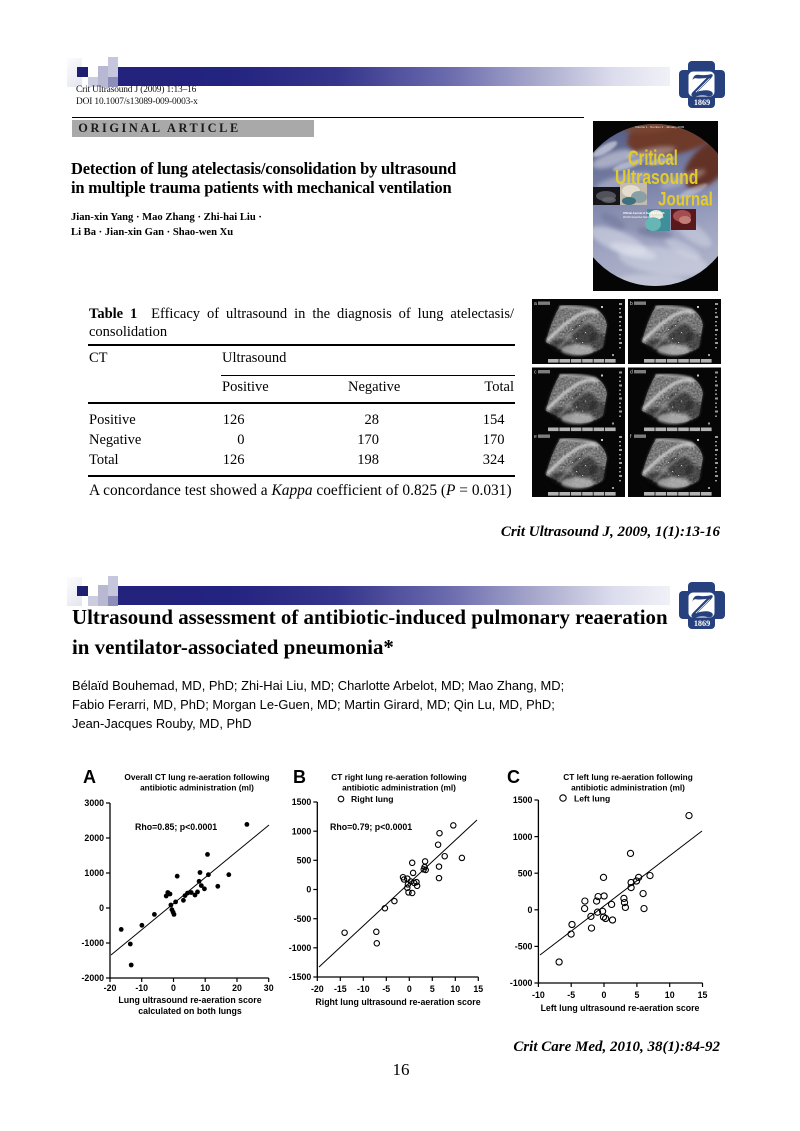  What do you see at coordinates (656, 177) in the screenshot?
I see `svg-text: Ultrasound` at bounding box center [656, 177].